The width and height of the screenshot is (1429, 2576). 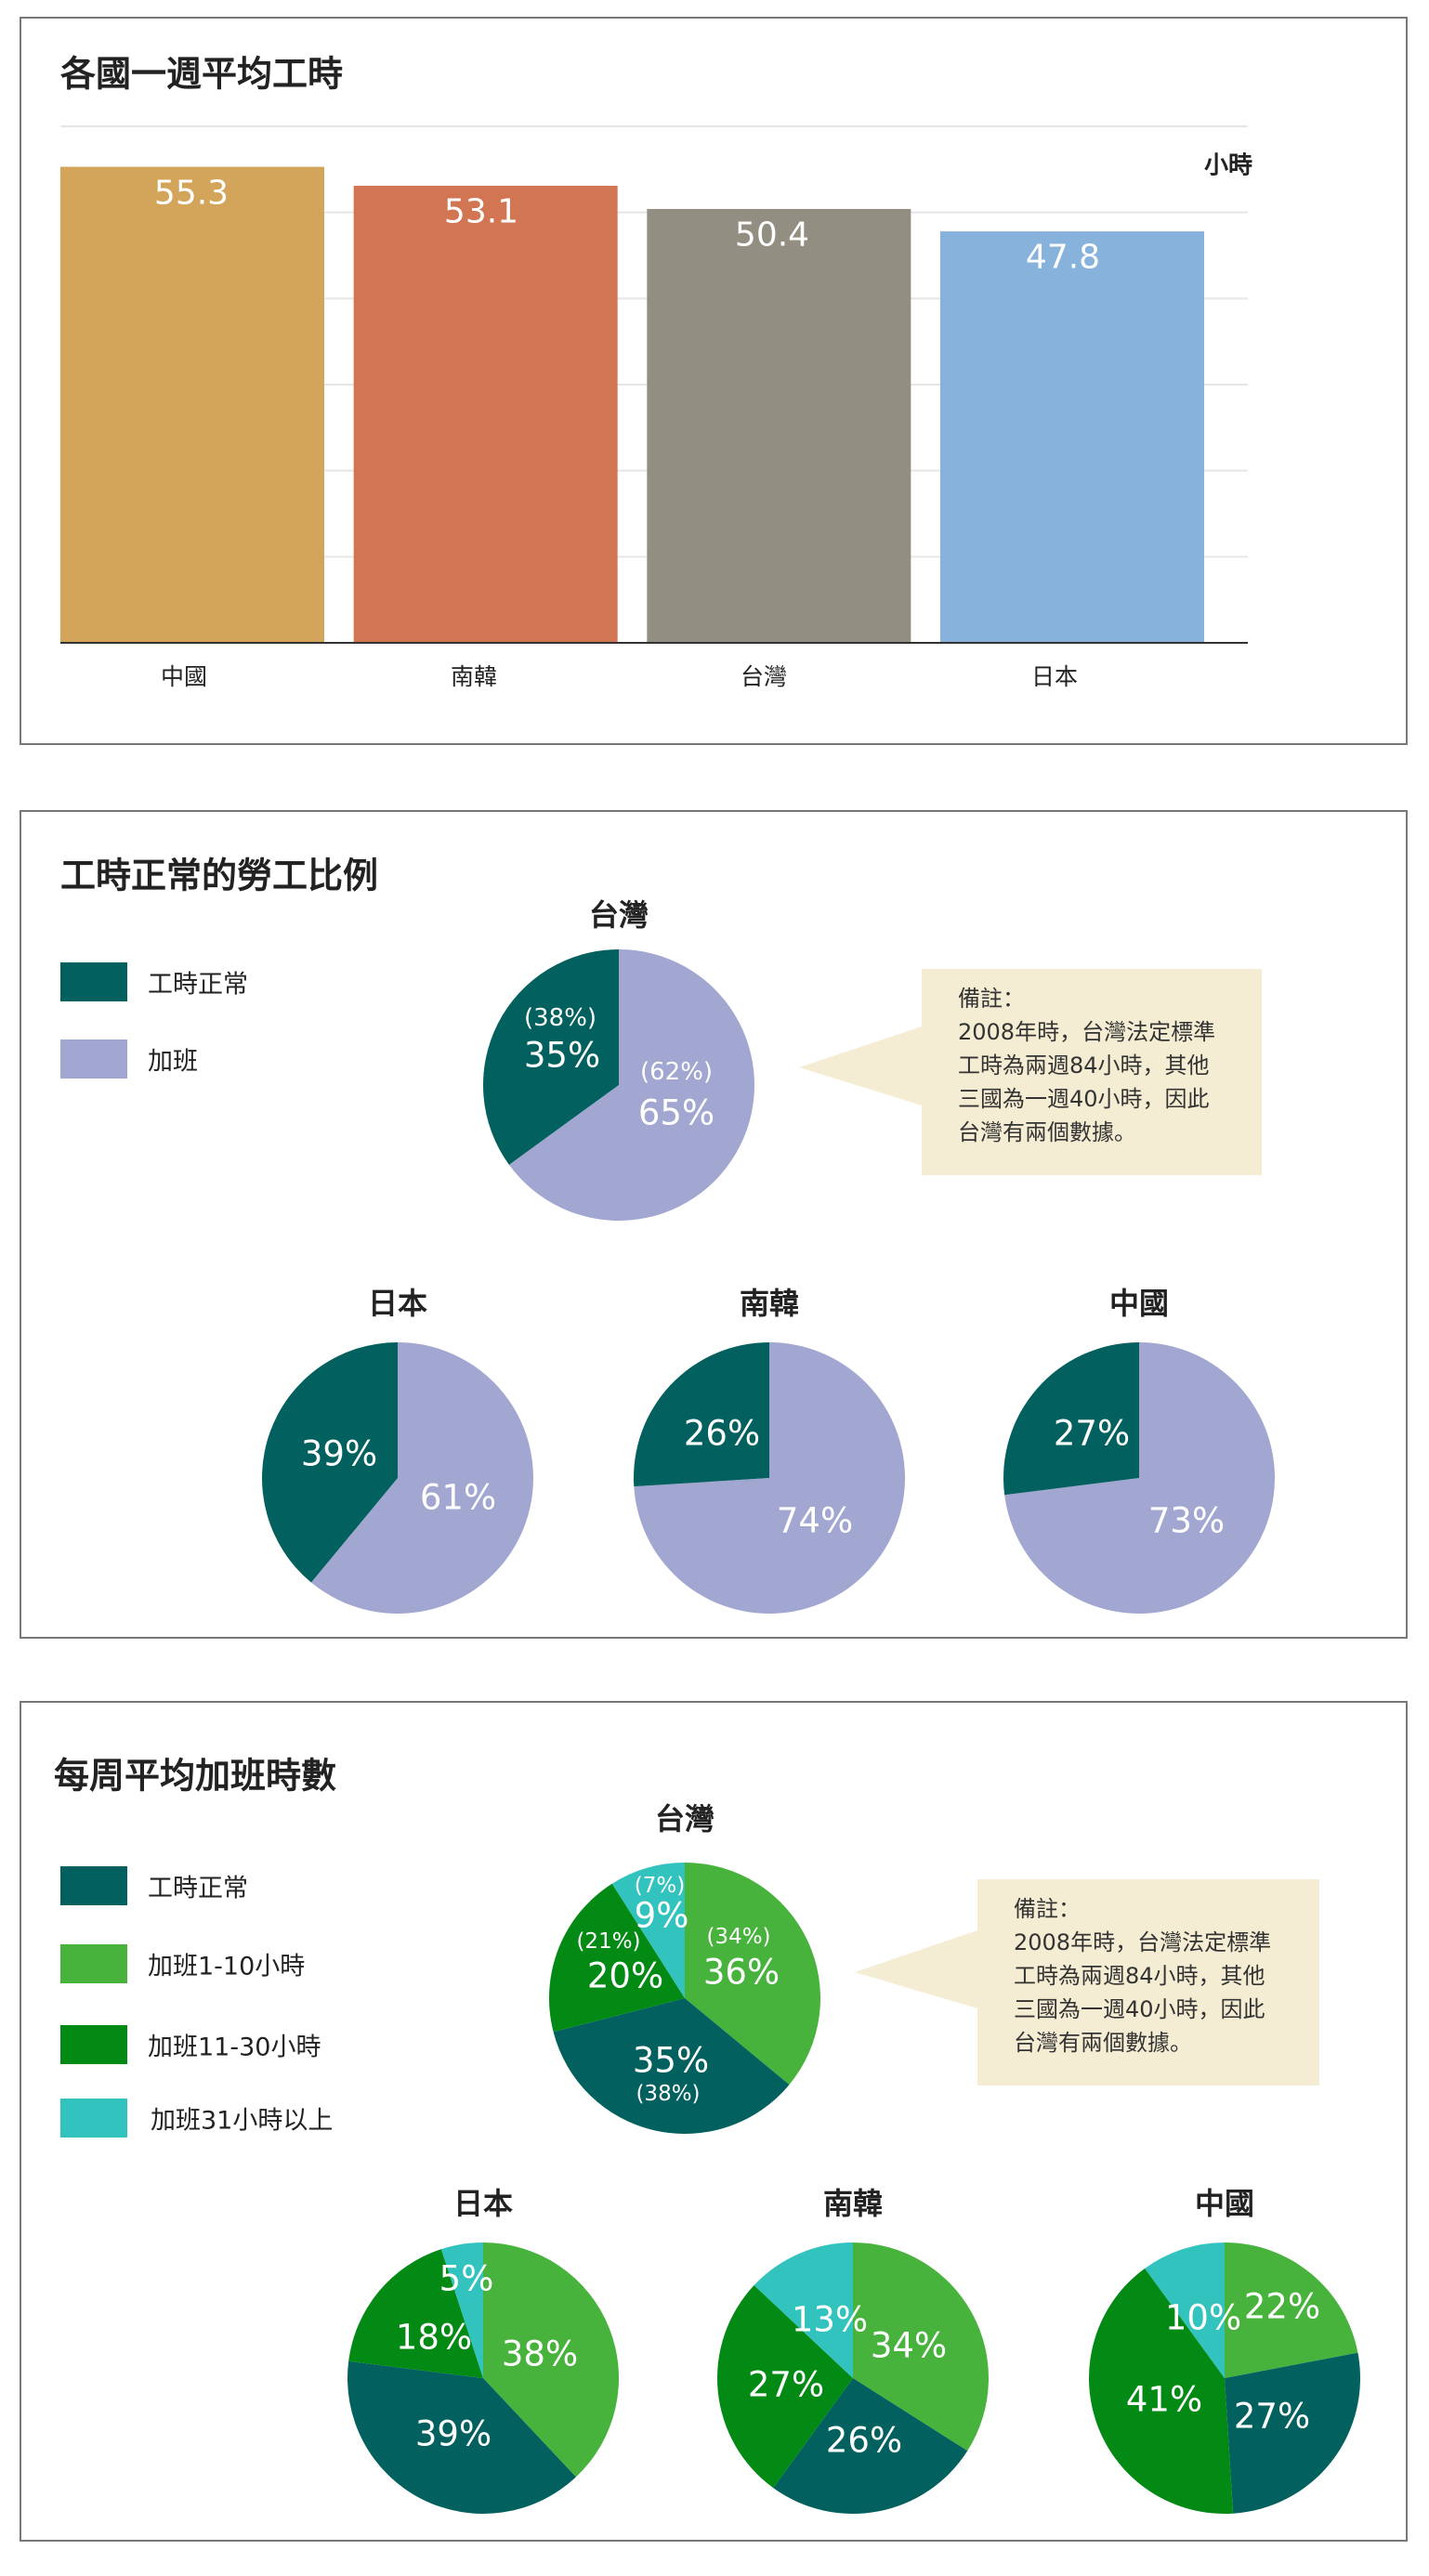 I want to click on overtime-pie-日本-slice-3, so click(x=461, y=2310).